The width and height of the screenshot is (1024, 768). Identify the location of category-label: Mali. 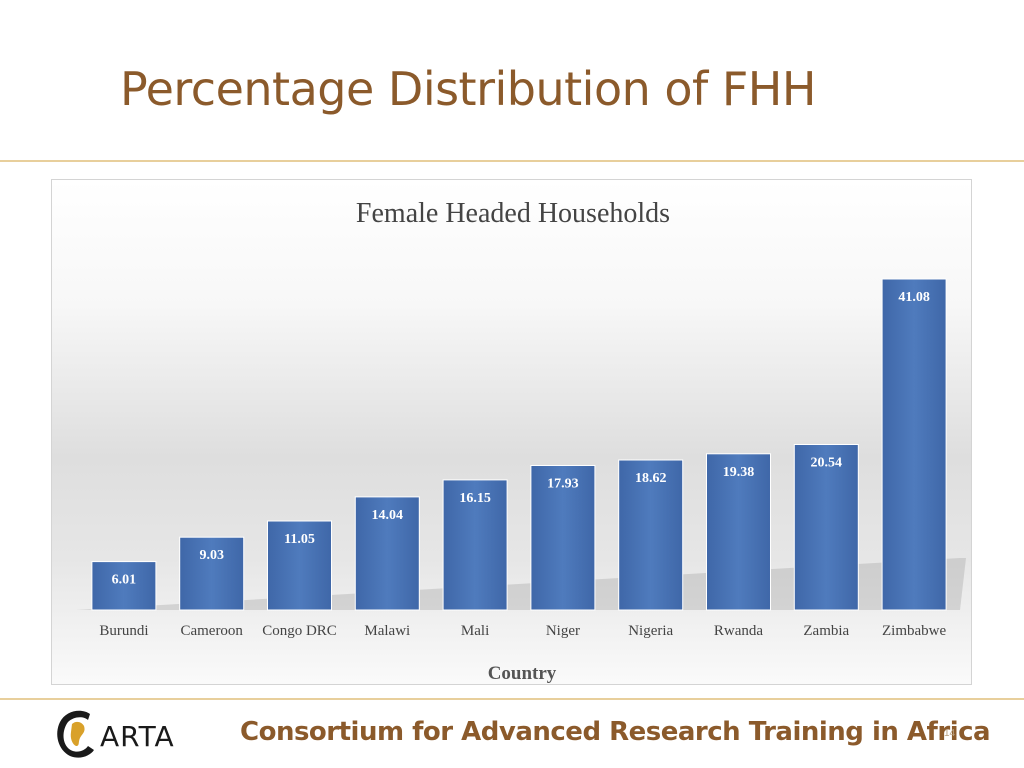
(475, 631).